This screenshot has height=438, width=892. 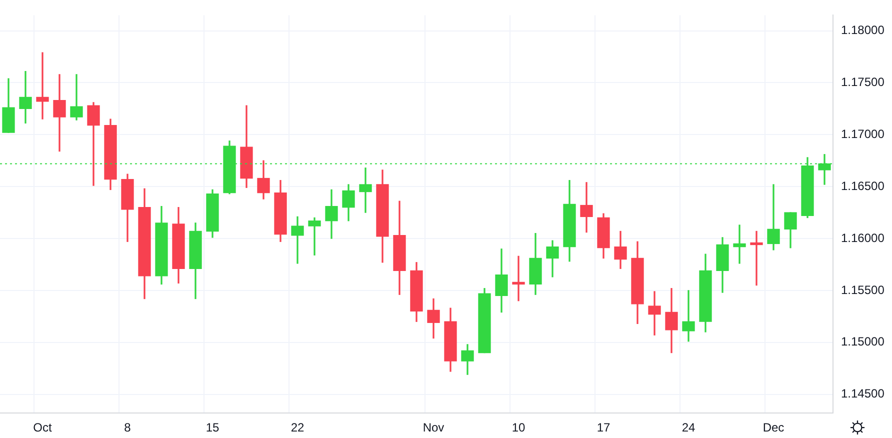 I want to click on x-tick-label: 24, so click(x=689, y=427).